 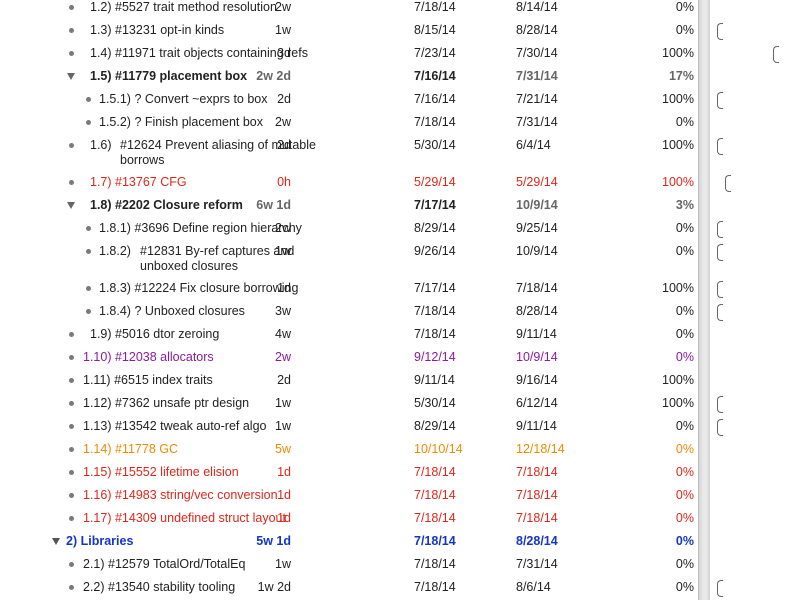 What do you see at coordinates (537, 53) in the screenshot?
I see `task-end: 7/30/14` at bounding box center [537, 53].